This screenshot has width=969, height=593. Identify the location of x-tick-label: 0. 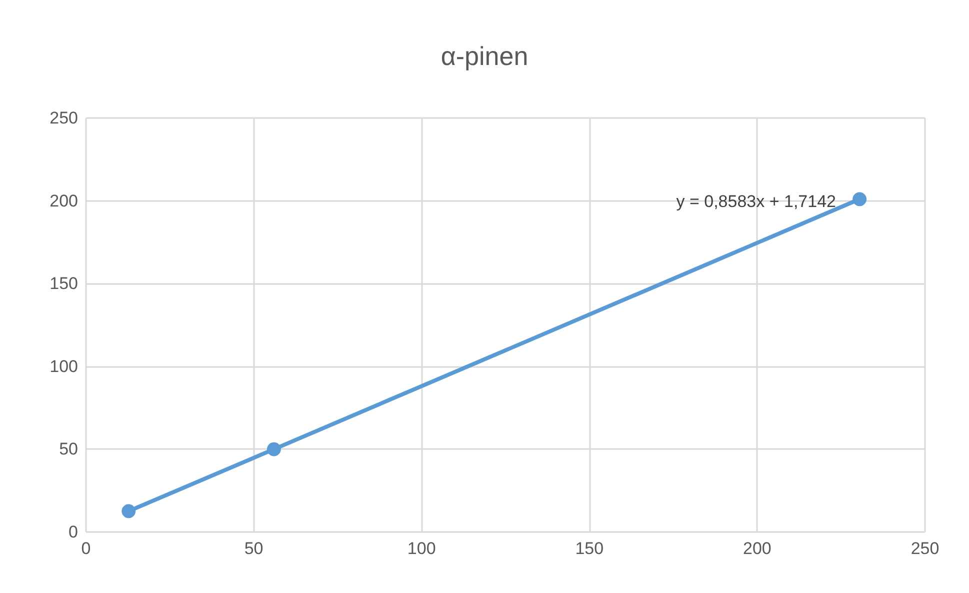
(86, 548).